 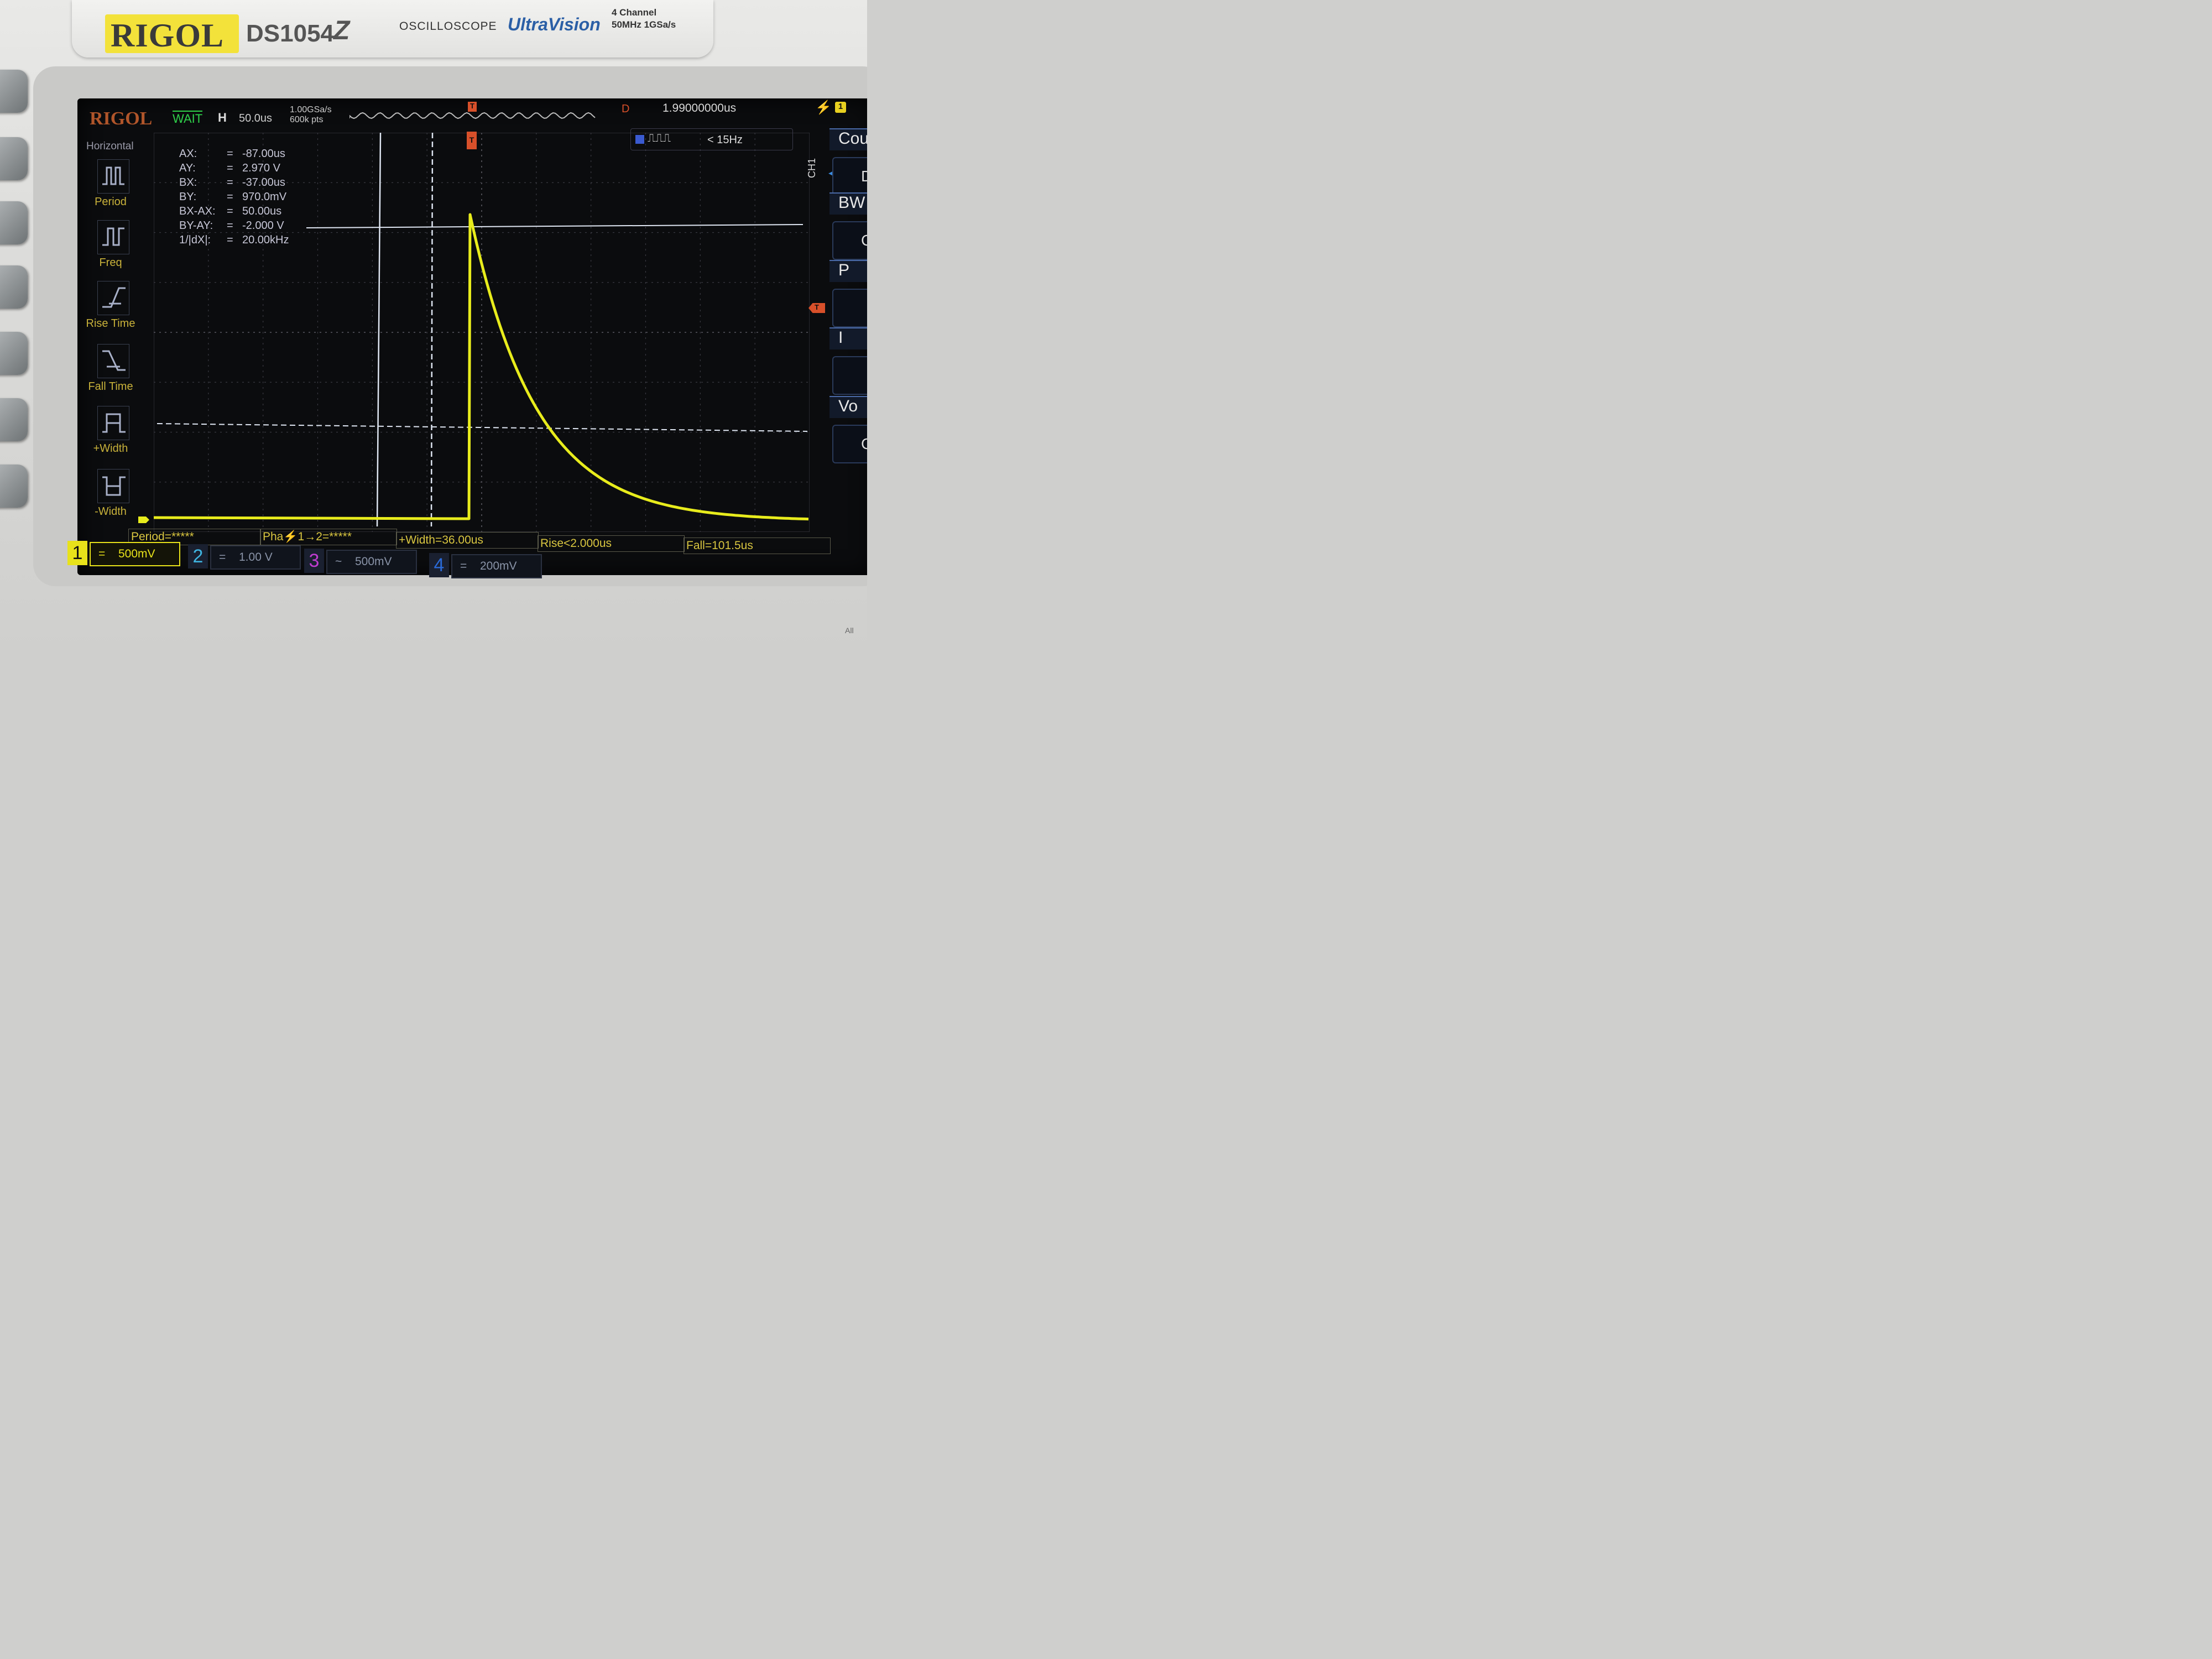 What do you see at coordinates (111, 449) in the screenshot?
I see `menu-item-label: +Width` at bounding box center [111, 449].